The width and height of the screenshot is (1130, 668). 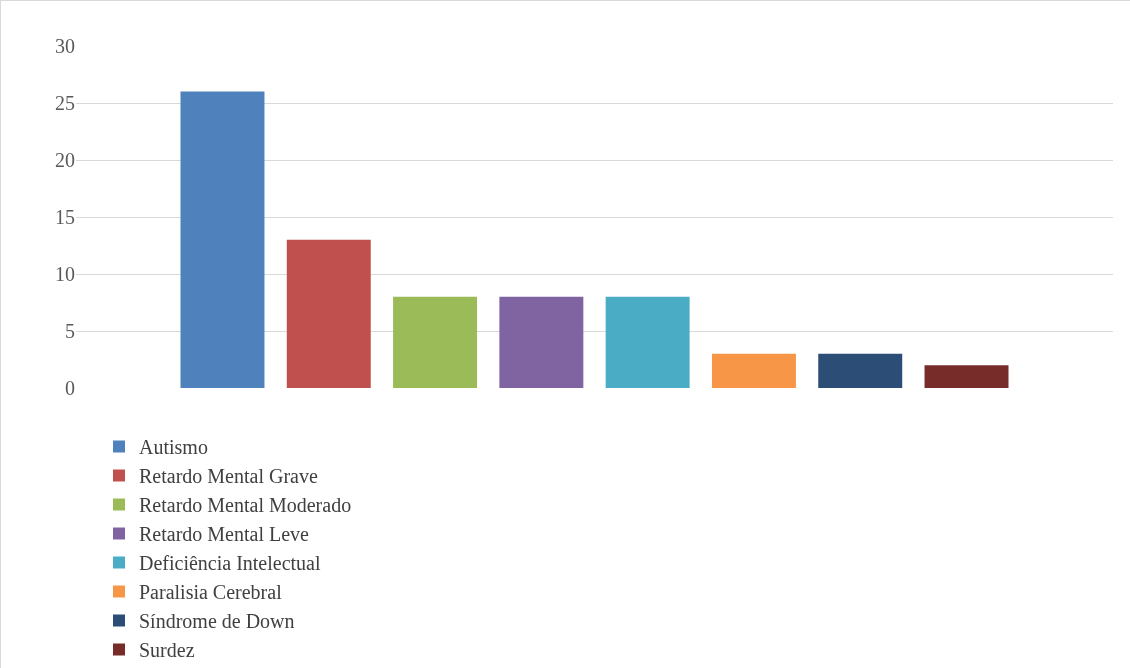 What do you see at coordinates (210, 592) in the screenshot?
I see `legend-label: Paralisia Cerebral` at bounding box center [210, 592].